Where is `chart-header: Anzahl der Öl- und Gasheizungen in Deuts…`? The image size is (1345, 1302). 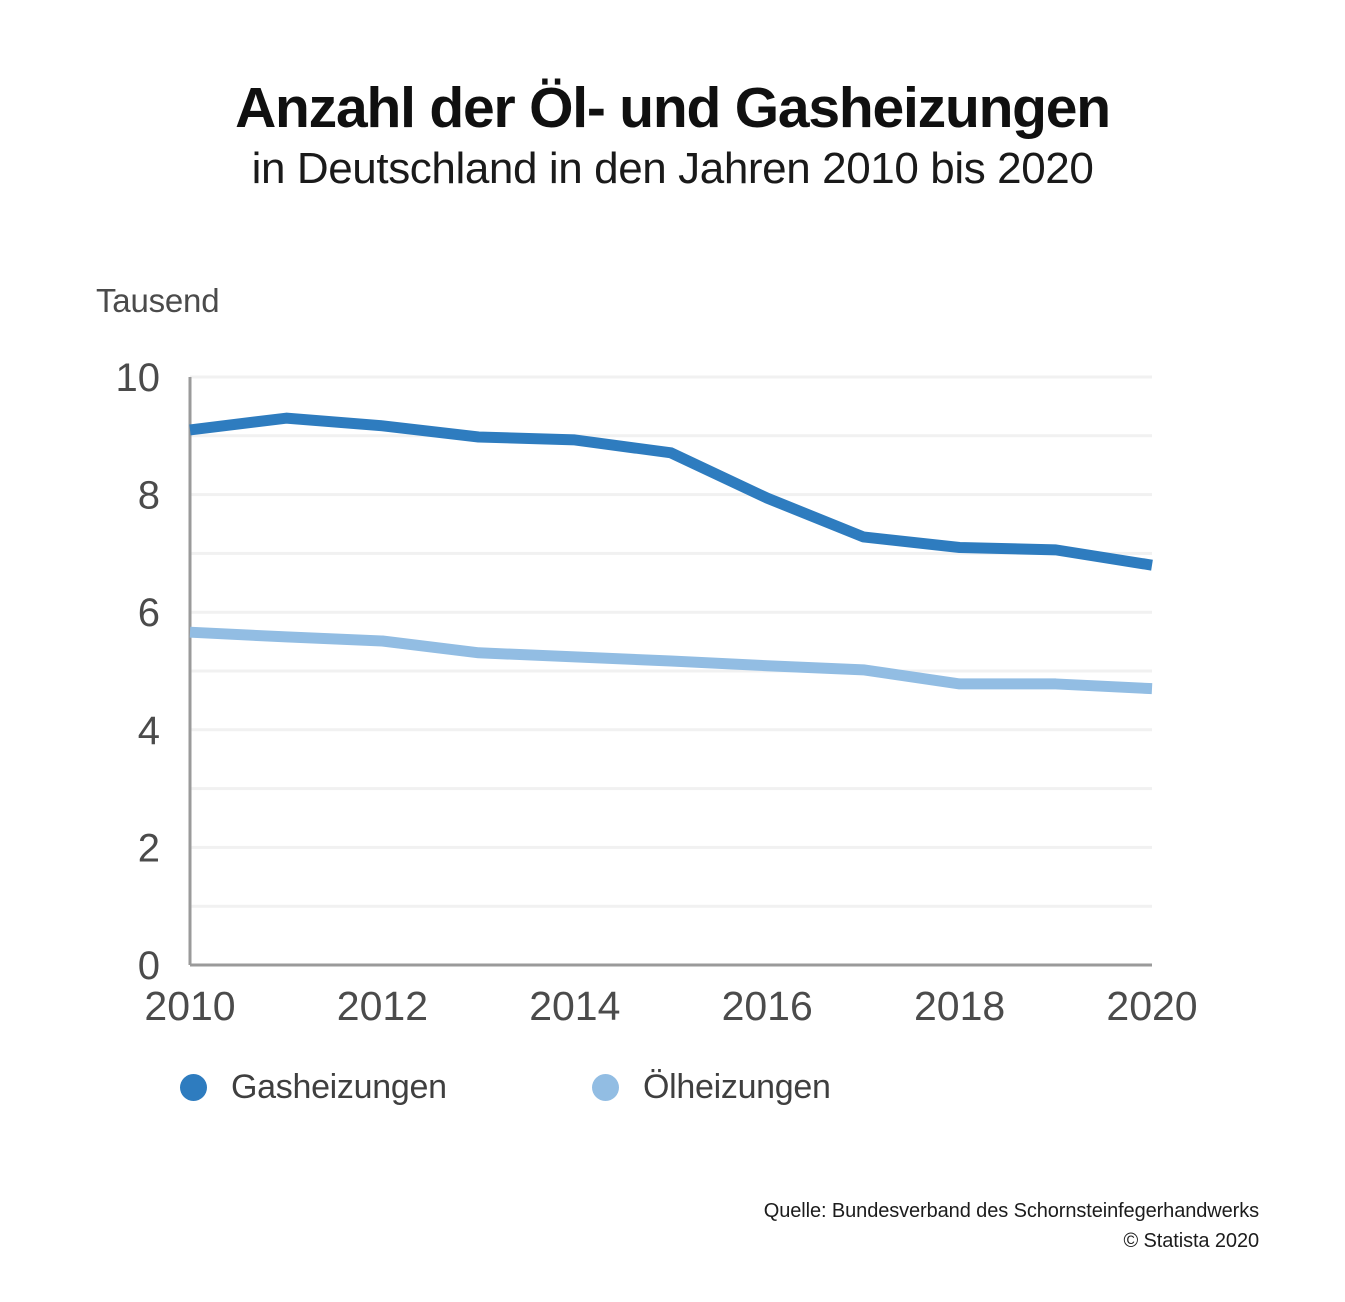 chart-header: Anzahl der Öl- und Gasheizungen in Deuts… is located at coordinates (672, 136).